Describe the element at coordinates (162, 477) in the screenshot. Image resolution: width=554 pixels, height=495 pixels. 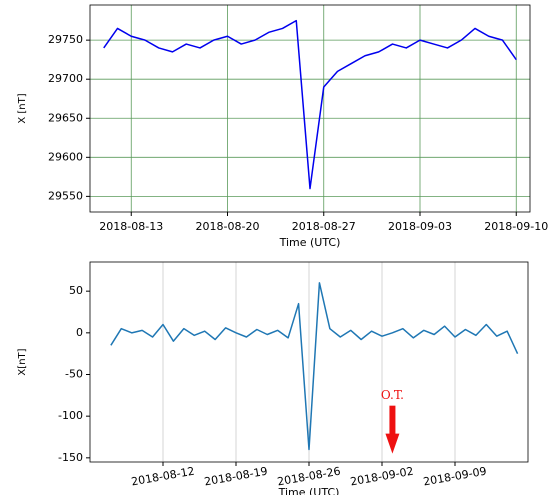
I see `x-tick-label: 2018-08-12` at that location.